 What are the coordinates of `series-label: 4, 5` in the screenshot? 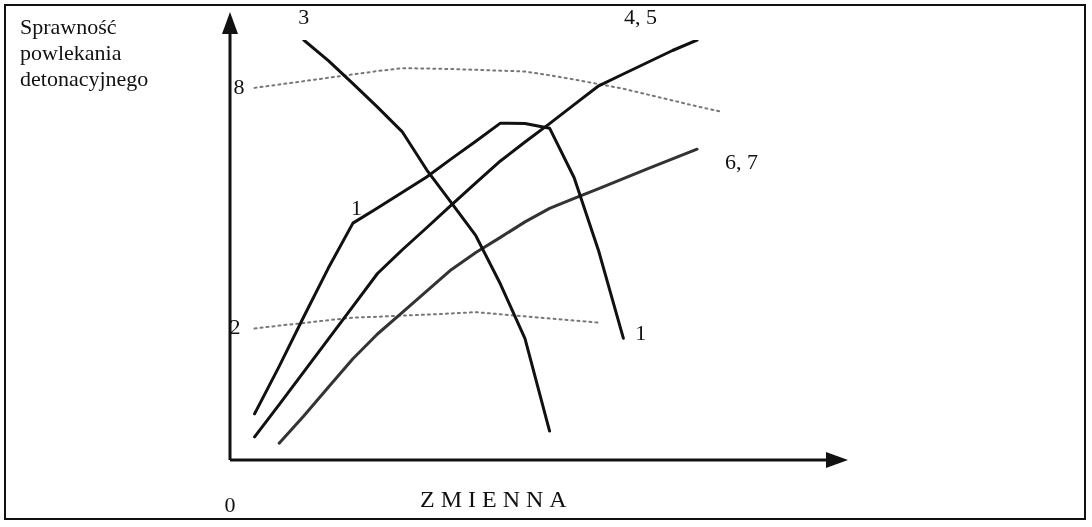 It's located at (641, 16).